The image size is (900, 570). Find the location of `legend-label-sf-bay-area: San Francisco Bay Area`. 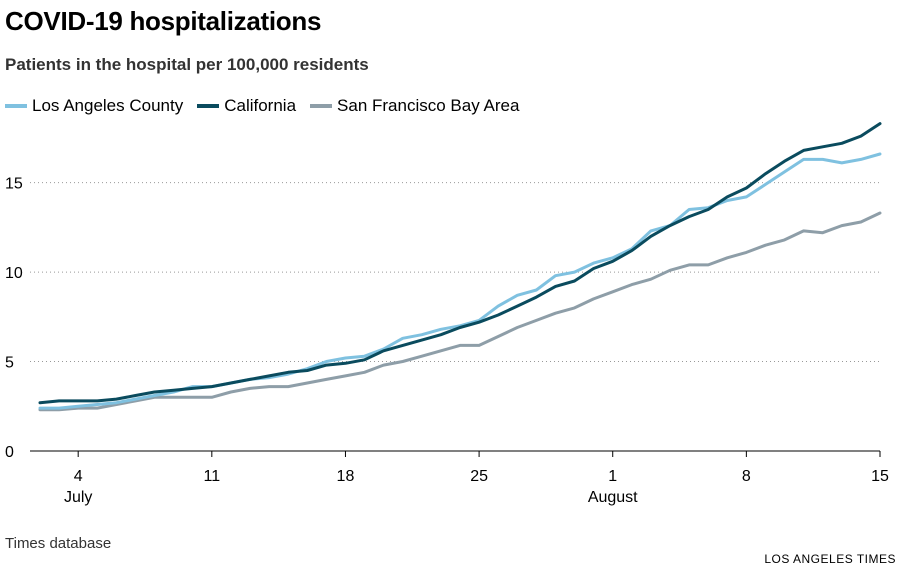

legend-label-sf-bay-area: San Francisco Bay Area is located at coordinates (428, 105).